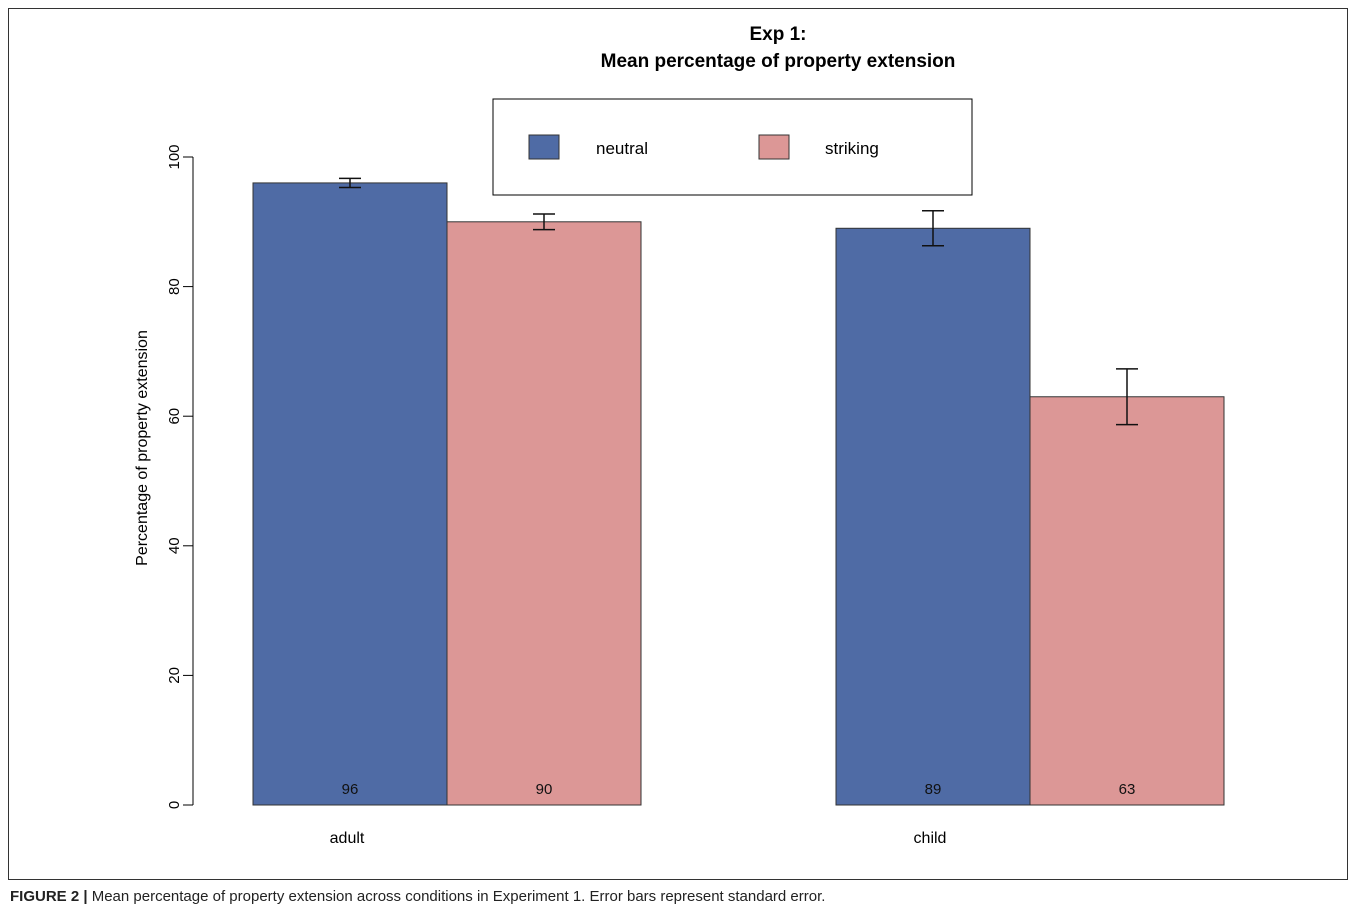  What do you see at coordinates (778, 61) in the screenshot?
I see `chart-title-line2: Mean percentage of property extension` at bounding box center [778, 61].